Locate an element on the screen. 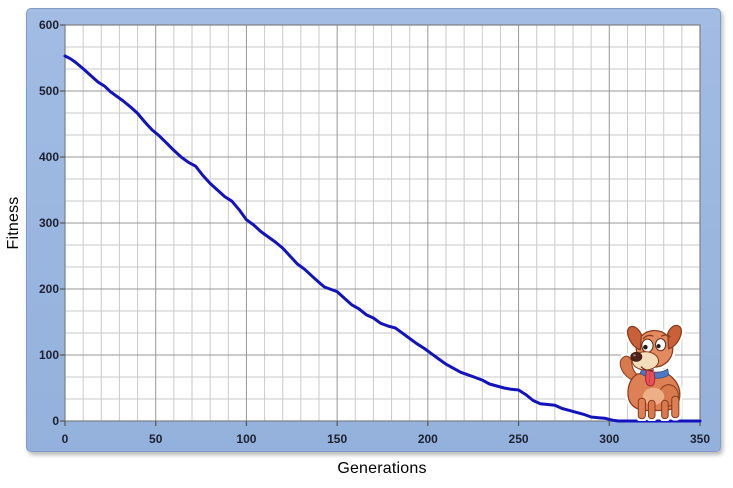 The height and width of the screenshot is (488, 733). dog-head is located at coordinates (654, 355).